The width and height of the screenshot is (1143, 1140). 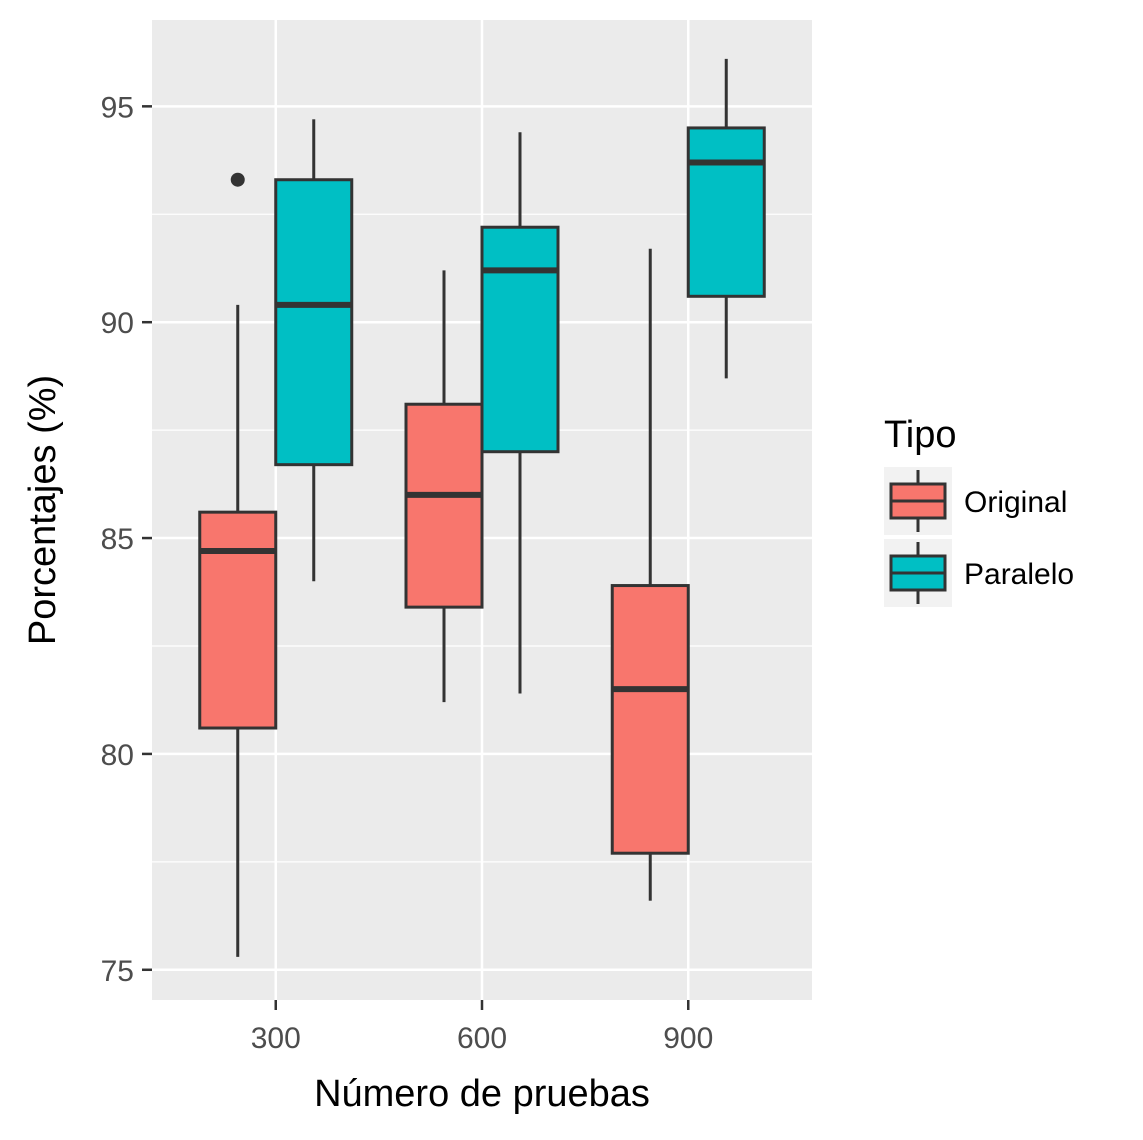 What do you see at coordinates (1015, 502) in the screenshot?
I see `legend-label: Original` at bounding box center [1015, 502].